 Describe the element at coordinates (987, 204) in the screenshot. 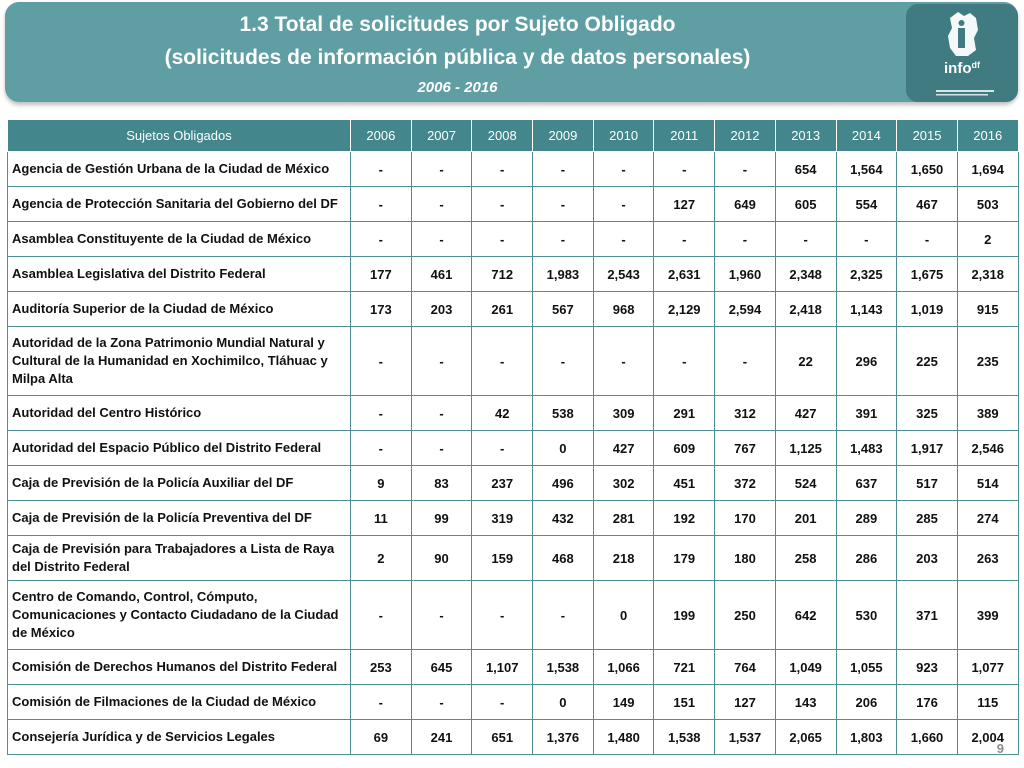

I see `table-cell-value: 503` at that location.